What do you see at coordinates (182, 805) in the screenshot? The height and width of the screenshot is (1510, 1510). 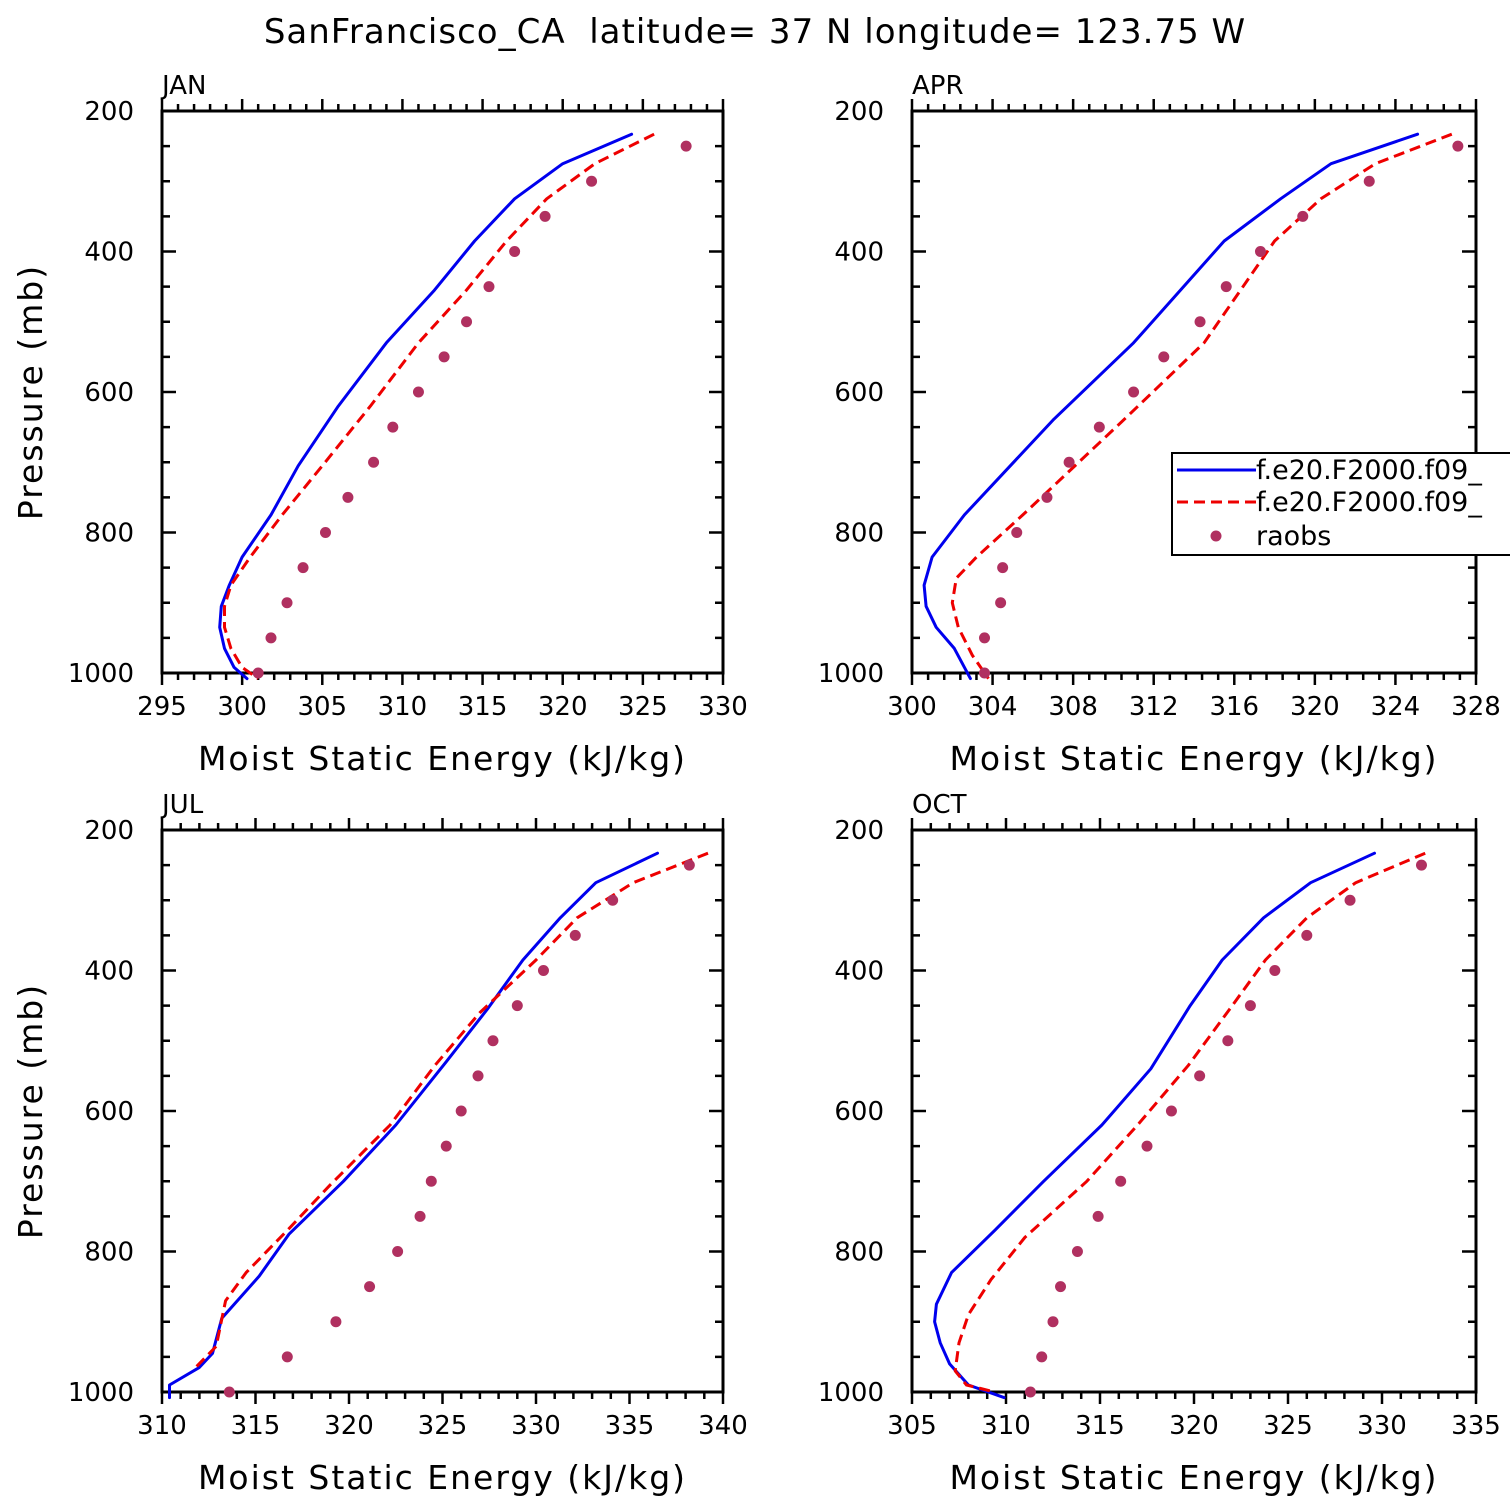 I see `panel-title: JUL` at bounding box center [182, 805].